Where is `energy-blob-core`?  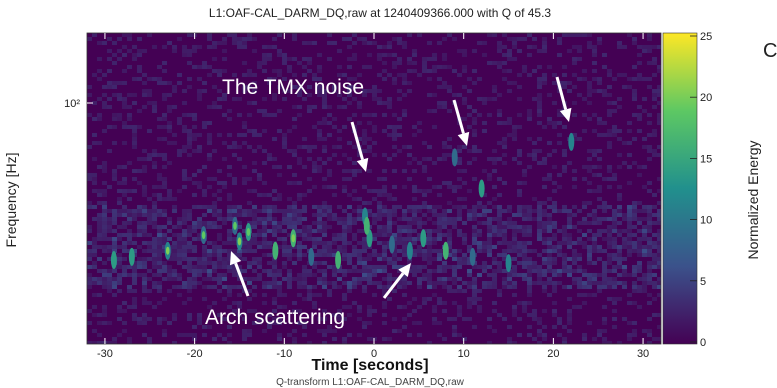 energy-blob-core is located at coordinates (293, 238).